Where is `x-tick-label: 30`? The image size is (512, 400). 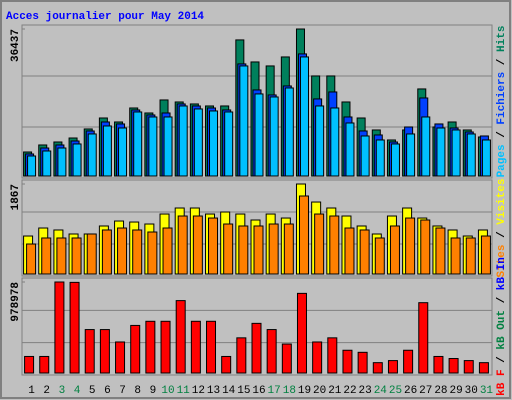
x-tick-label: 30 is located at coordinates (471, 391).